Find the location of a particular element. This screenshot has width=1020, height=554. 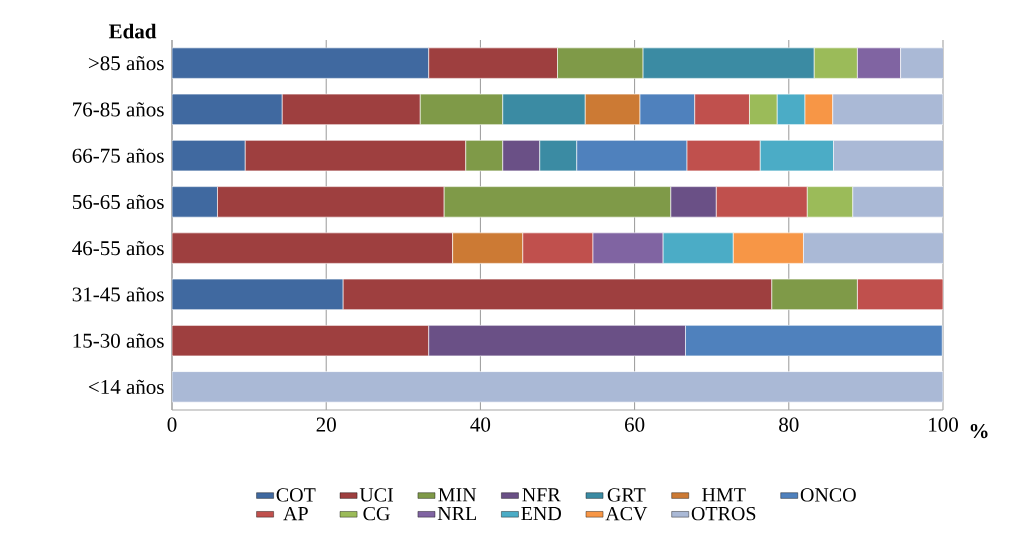

y-tick-label: >85 años is located at coordinates (126, 63).